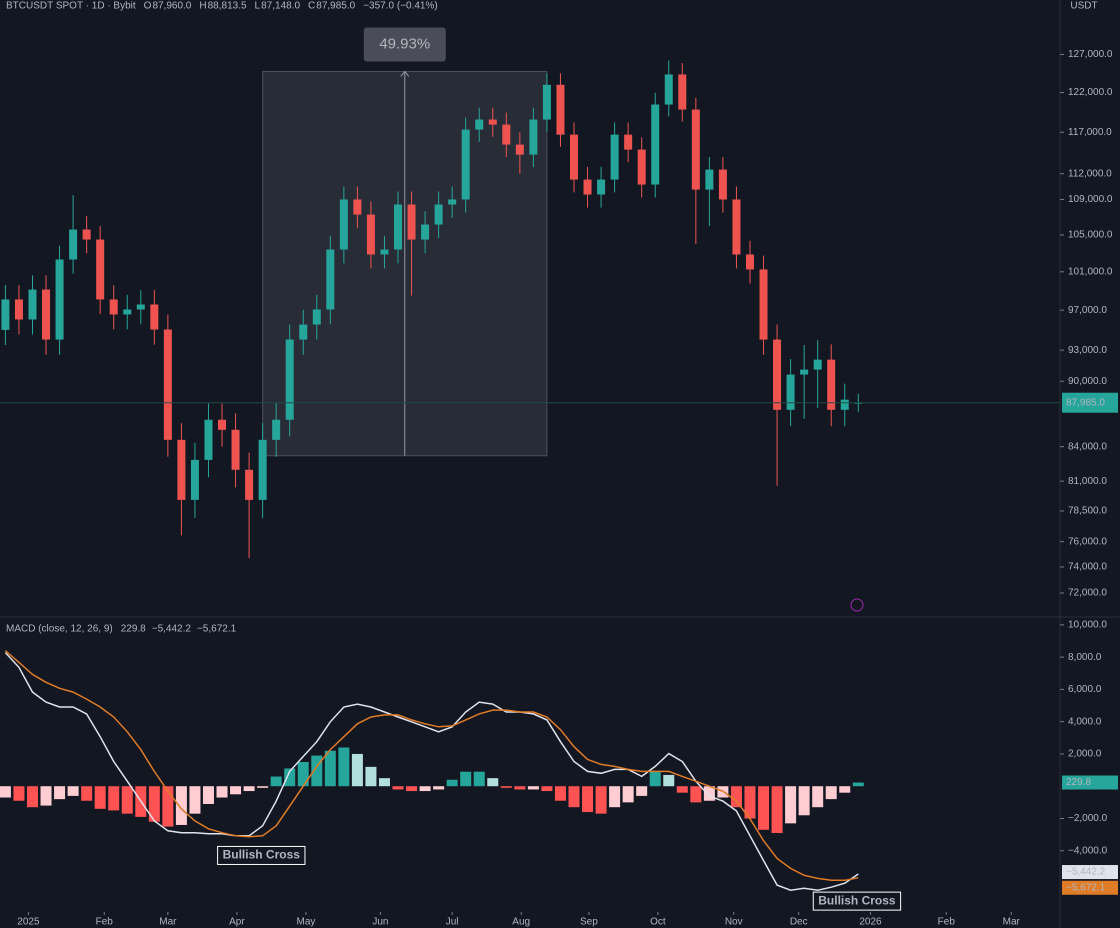 The height and width of the screenshot is (928, 1120). What do you see at coordinates (799, 922) in the screenshot?
I see `x-tick-label: Dec` at bounding box center [799, 922].